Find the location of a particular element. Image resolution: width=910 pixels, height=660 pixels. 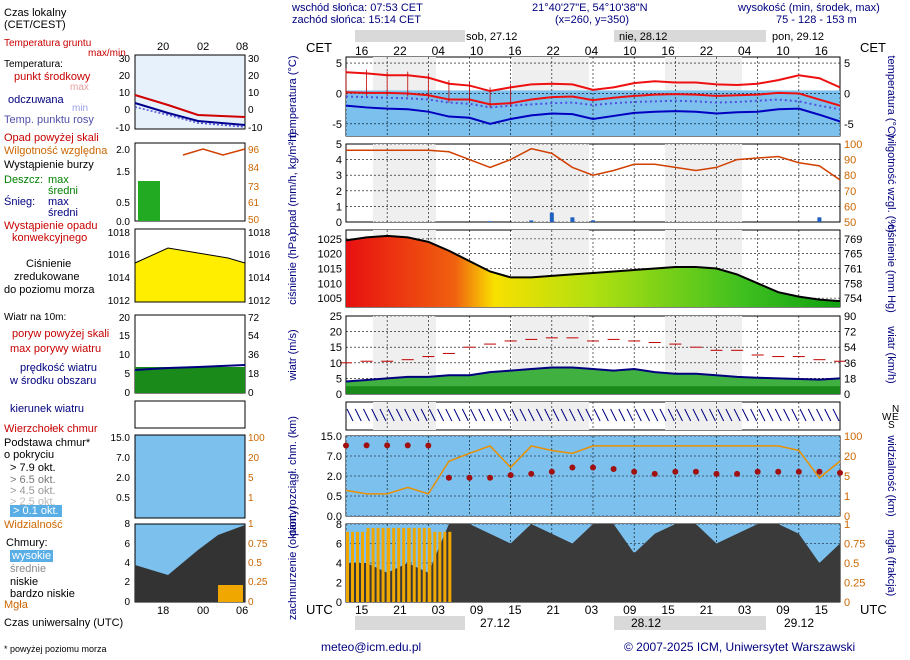

ytick-right-3-1: 72 is located at coordinates (850, 333).